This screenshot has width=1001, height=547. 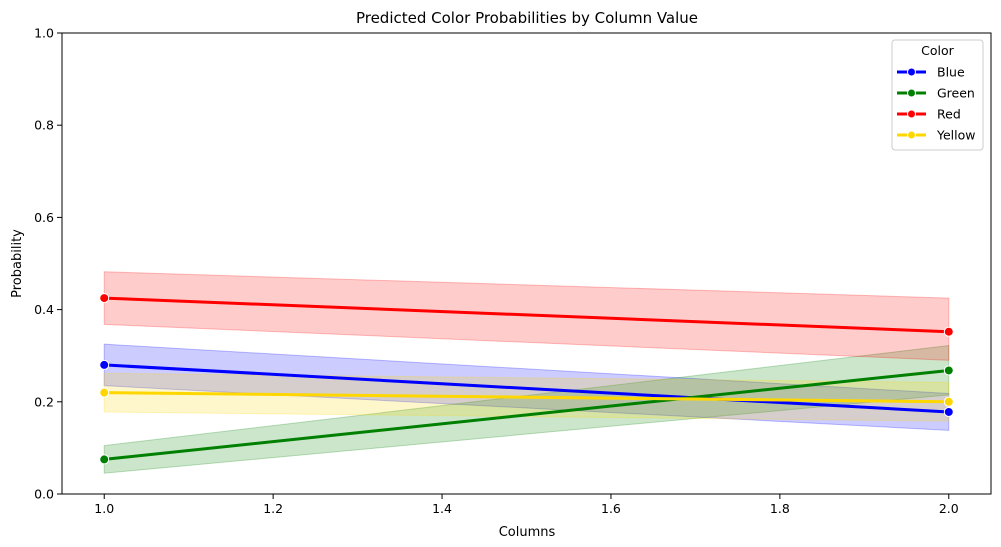 What do you see at coordinates (273, 508) in the screenshot?
I see `x-tick-label: 1.2` at bounding box center [273, 508].